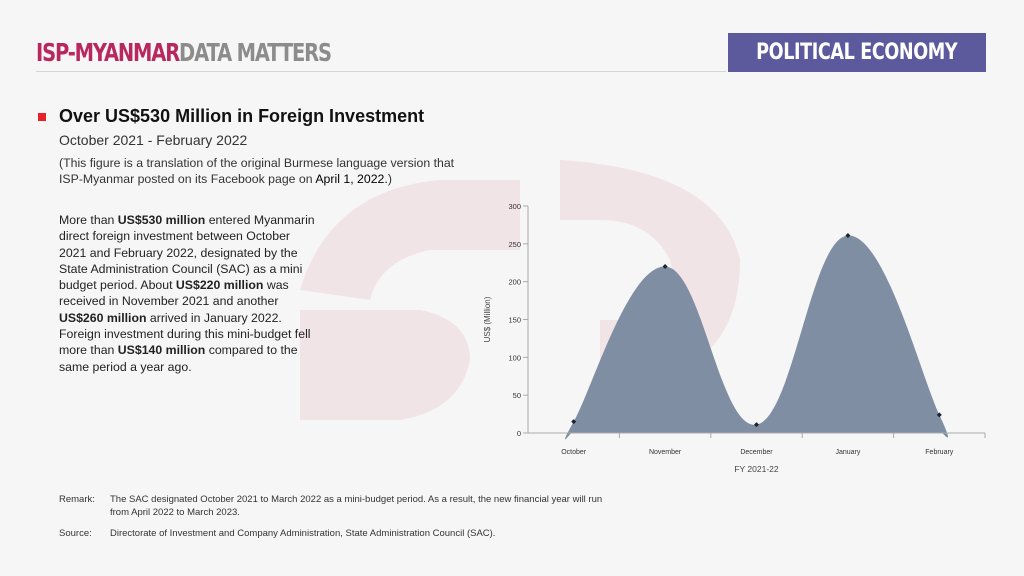  What do you see at coordinates (756, 337) in the screenshot?
I see `area-series` at bounding box center [756, 337].